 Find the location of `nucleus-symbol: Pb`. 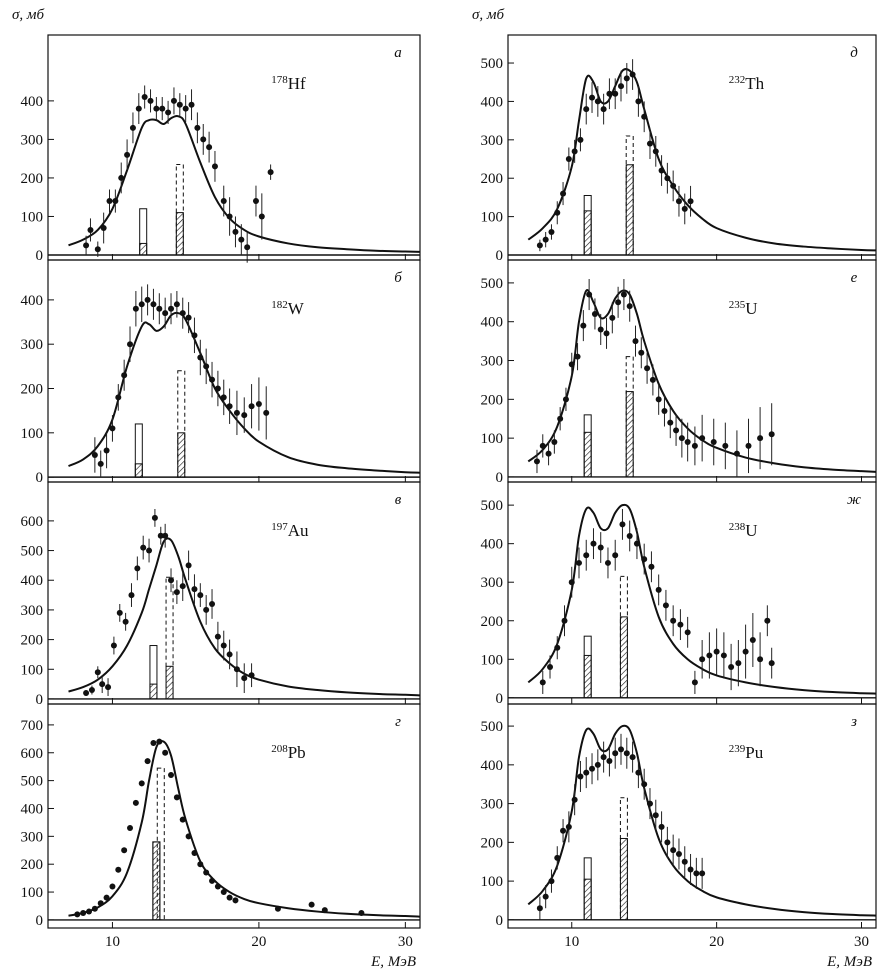

nucleus-symbol: Pb is located at coordinates (297, 752).